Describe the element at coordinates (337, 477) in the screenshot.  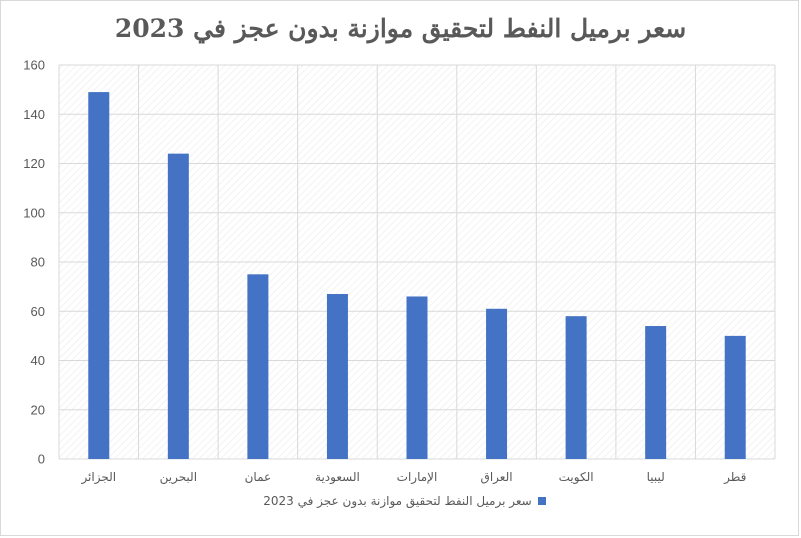
I see `x-tick-label: السعودية` at that location.